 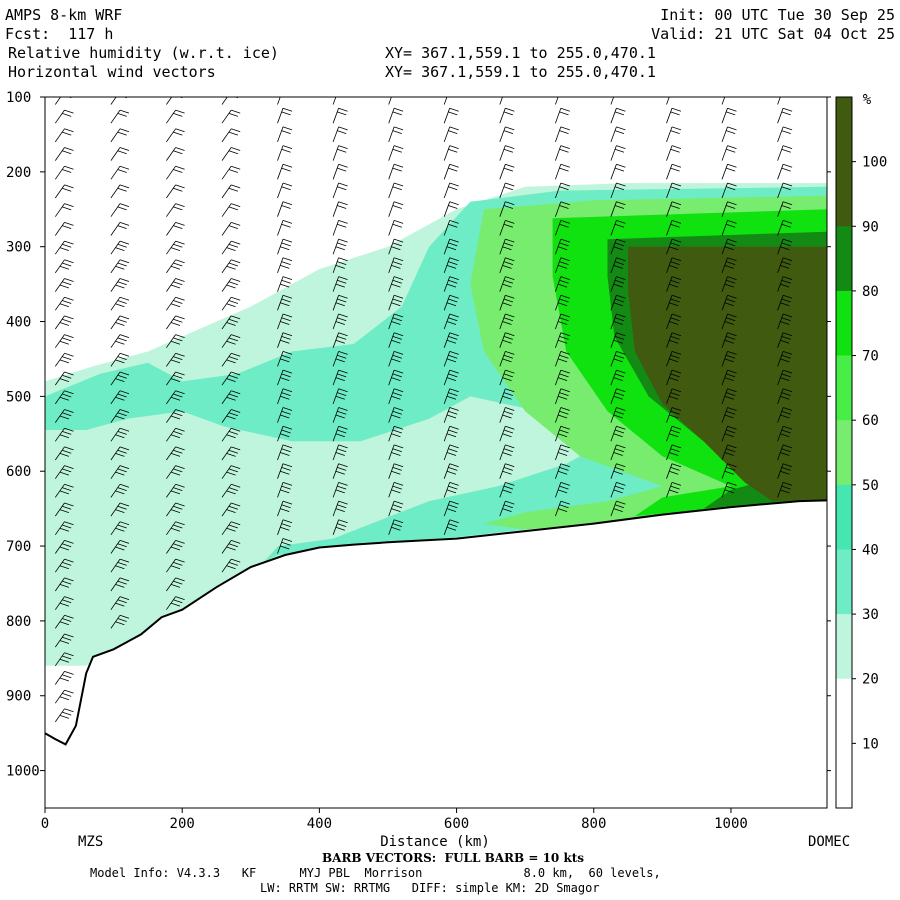 What do you see at coordinates (593, 824) in the screenshot?
I see `x-tick-label: 800` at bounding box center [593, 824].